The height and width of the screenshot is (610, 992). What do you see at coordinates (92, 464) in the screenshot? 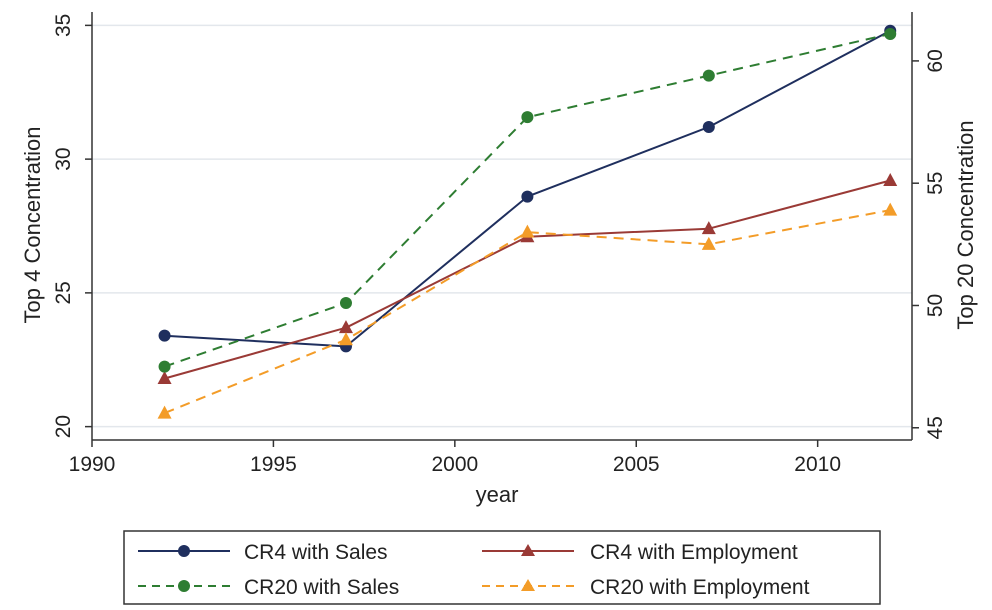
I see `x-tick-label-1990: 1990` at bounding box center [92, 464].